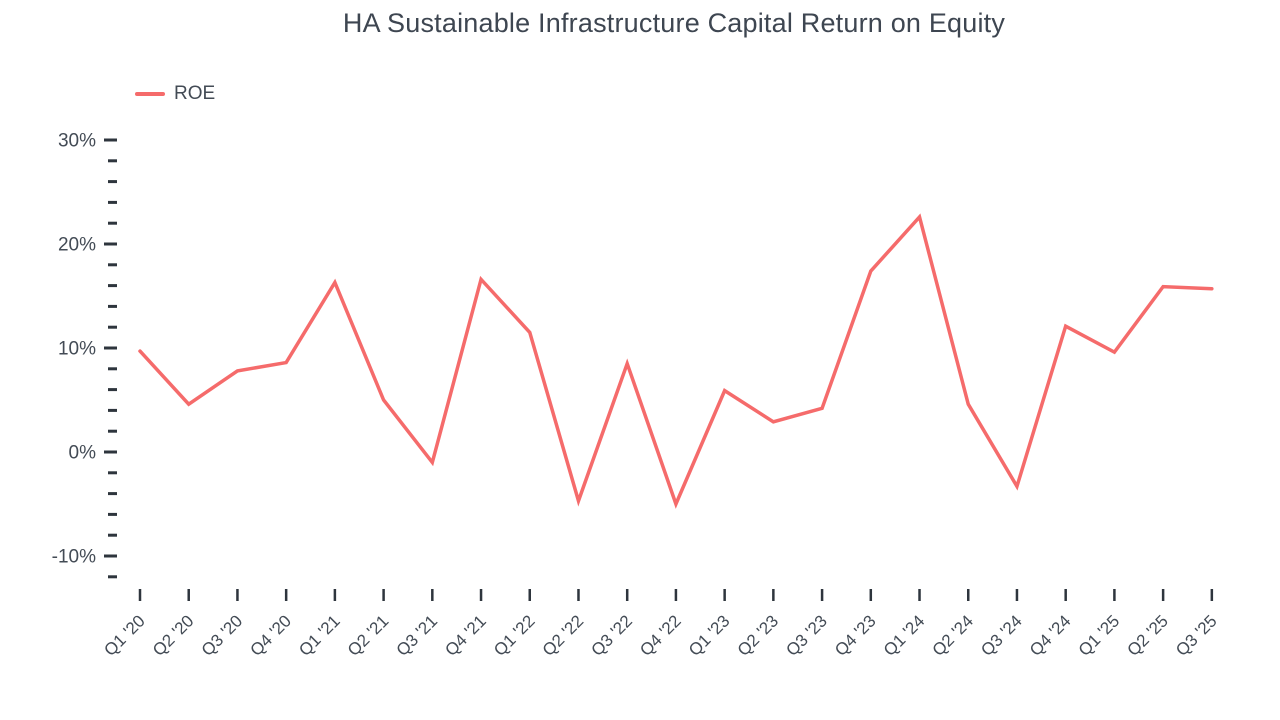 Image resolution: width=1280 pixels, height=720 pixels. Describe the element at coordinates (709, 635) in the screenshot. I see `x-tick-label: Q1 '23` at that location.